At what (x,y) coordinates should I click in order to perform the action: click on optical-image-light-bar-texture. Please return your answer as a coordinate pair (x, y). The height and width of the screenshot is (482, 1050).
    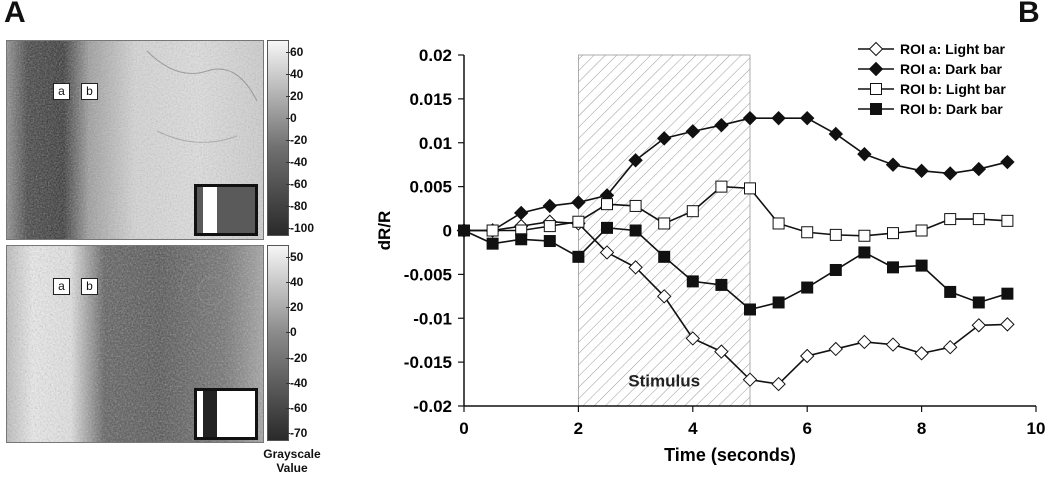
    Looking at the image, I should click on (135, 140).